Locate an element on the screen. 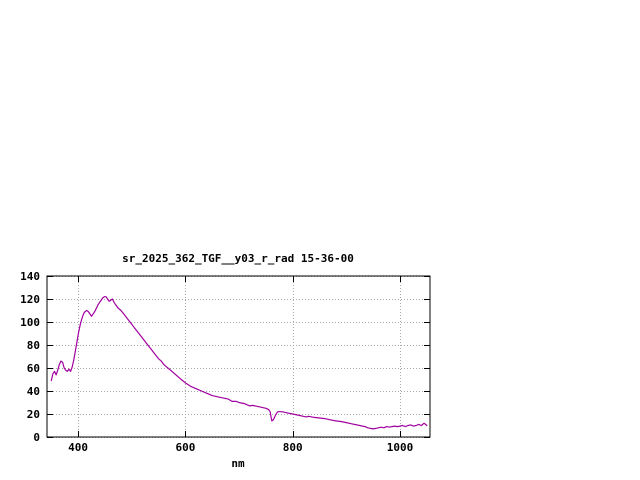 Image resolution: width=640 pixels, height=480 pixels. x-tick-label: 800 is located at coordinates (293, 447).